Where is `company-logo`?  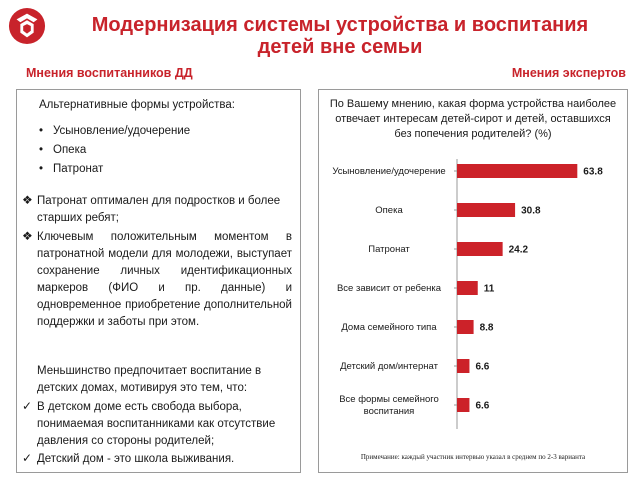 company-logo is located at coordinates (27, 26).